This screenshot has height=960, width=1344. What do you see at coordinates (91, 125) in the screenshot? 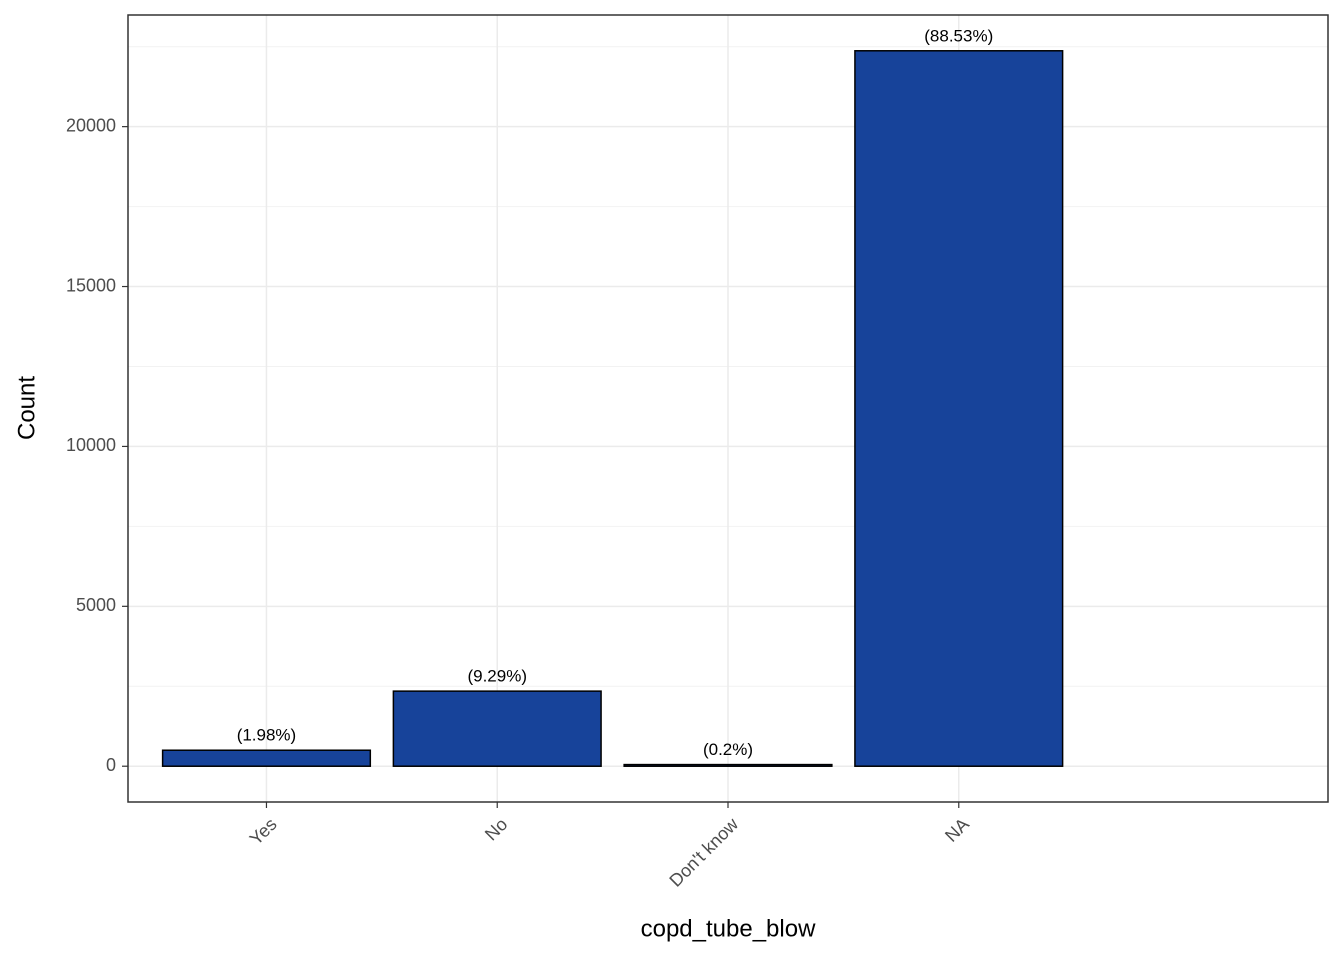
I see `y-tick-label: 20000` at bounding box center [91, 125].